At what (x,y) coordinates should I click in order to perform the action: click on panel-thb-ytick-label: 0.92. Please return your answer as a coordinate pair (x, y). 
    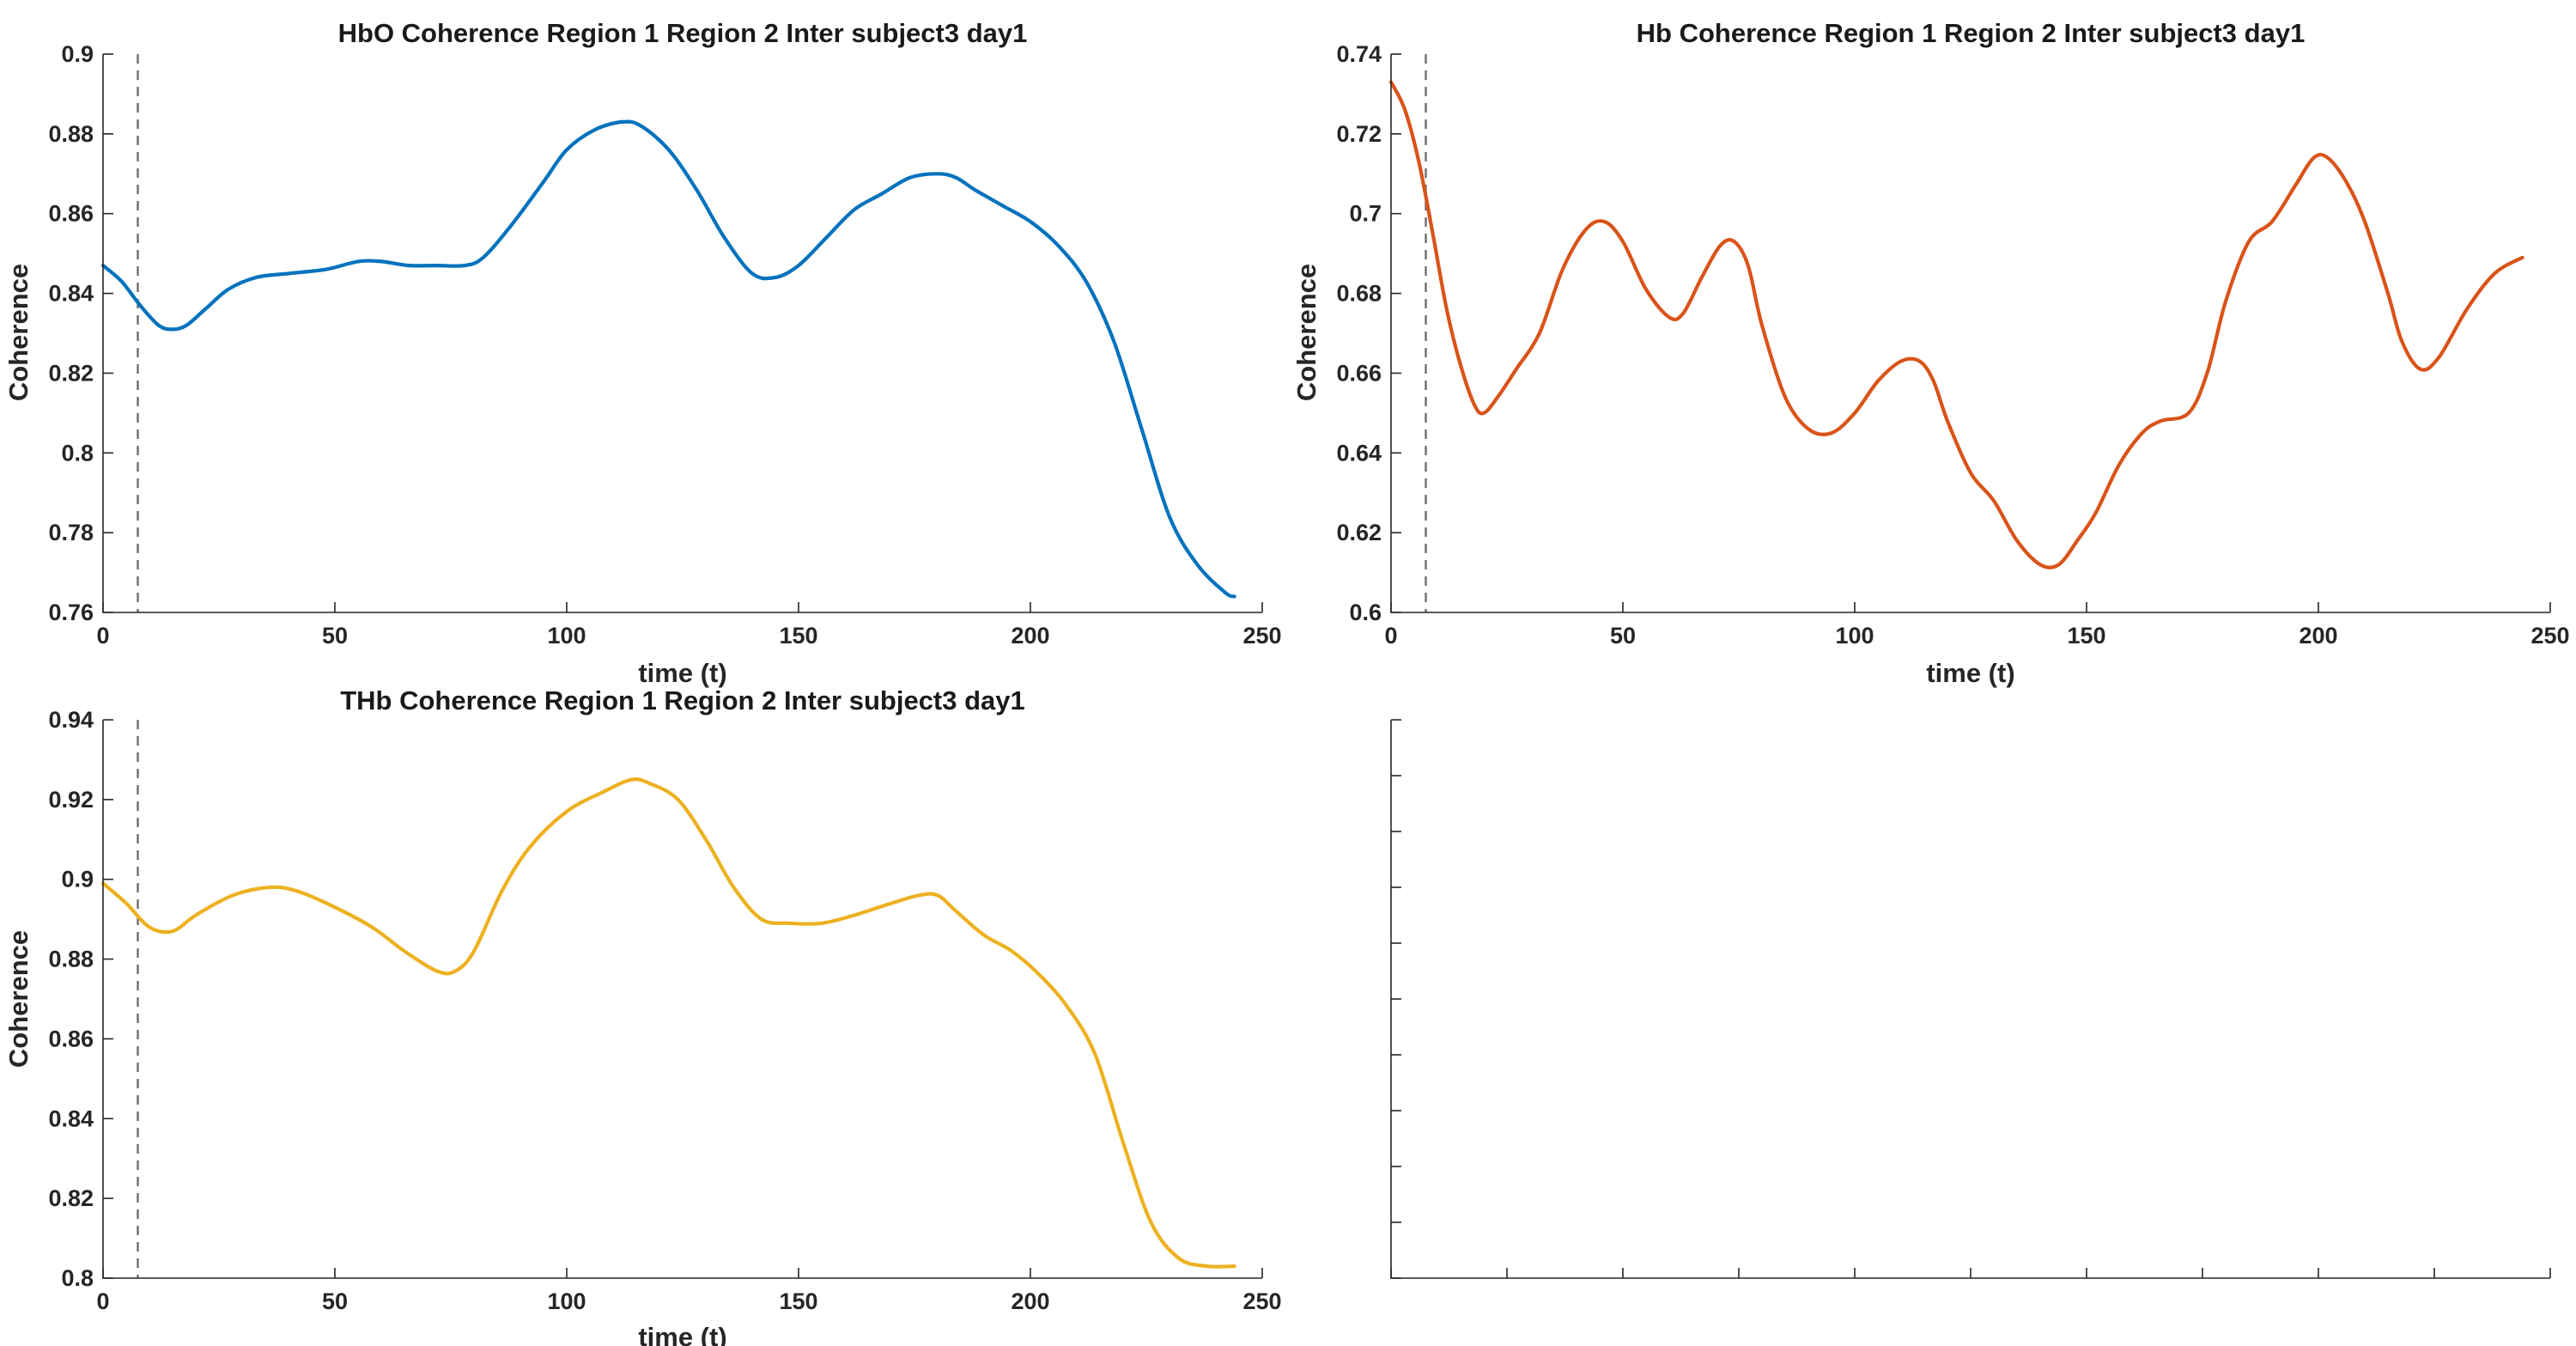
    Looking at the image, I should click on (71, 800).